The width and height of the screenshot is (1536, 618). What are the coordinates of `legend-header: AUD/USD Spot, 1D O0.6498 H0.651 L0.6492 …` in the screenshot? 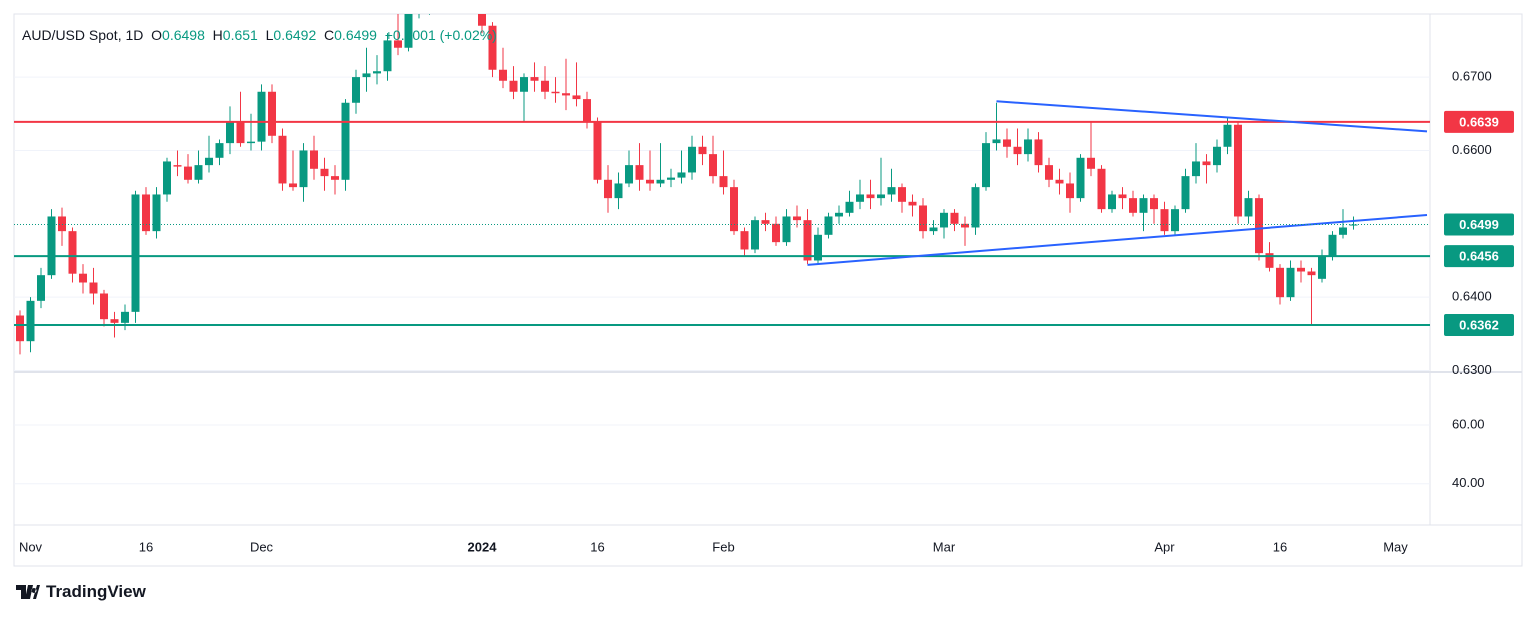 It's located at (259, 35).